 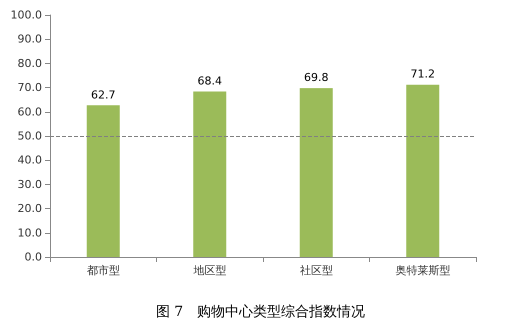 What do you see at coordinates (103, 270) in the screenshot?
I see `x-tick-label: 都市型` at bounding box center [103, 270].